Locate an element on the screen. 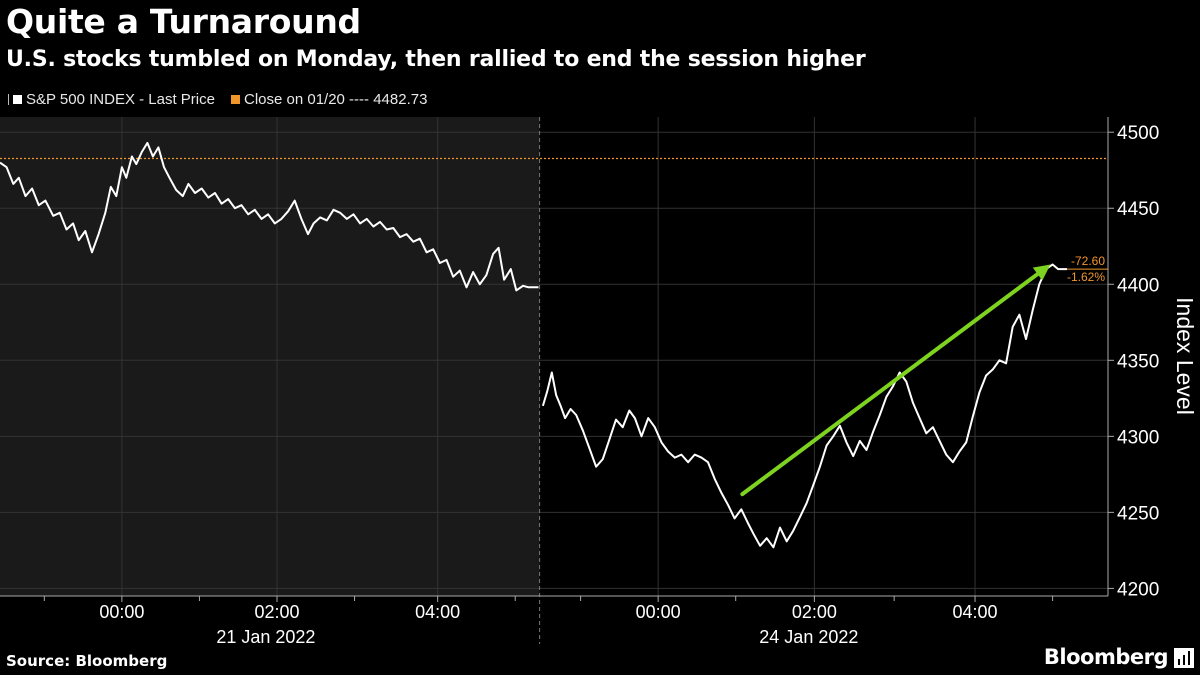  trend-arrow-head is located at coordinates (1041, 272).